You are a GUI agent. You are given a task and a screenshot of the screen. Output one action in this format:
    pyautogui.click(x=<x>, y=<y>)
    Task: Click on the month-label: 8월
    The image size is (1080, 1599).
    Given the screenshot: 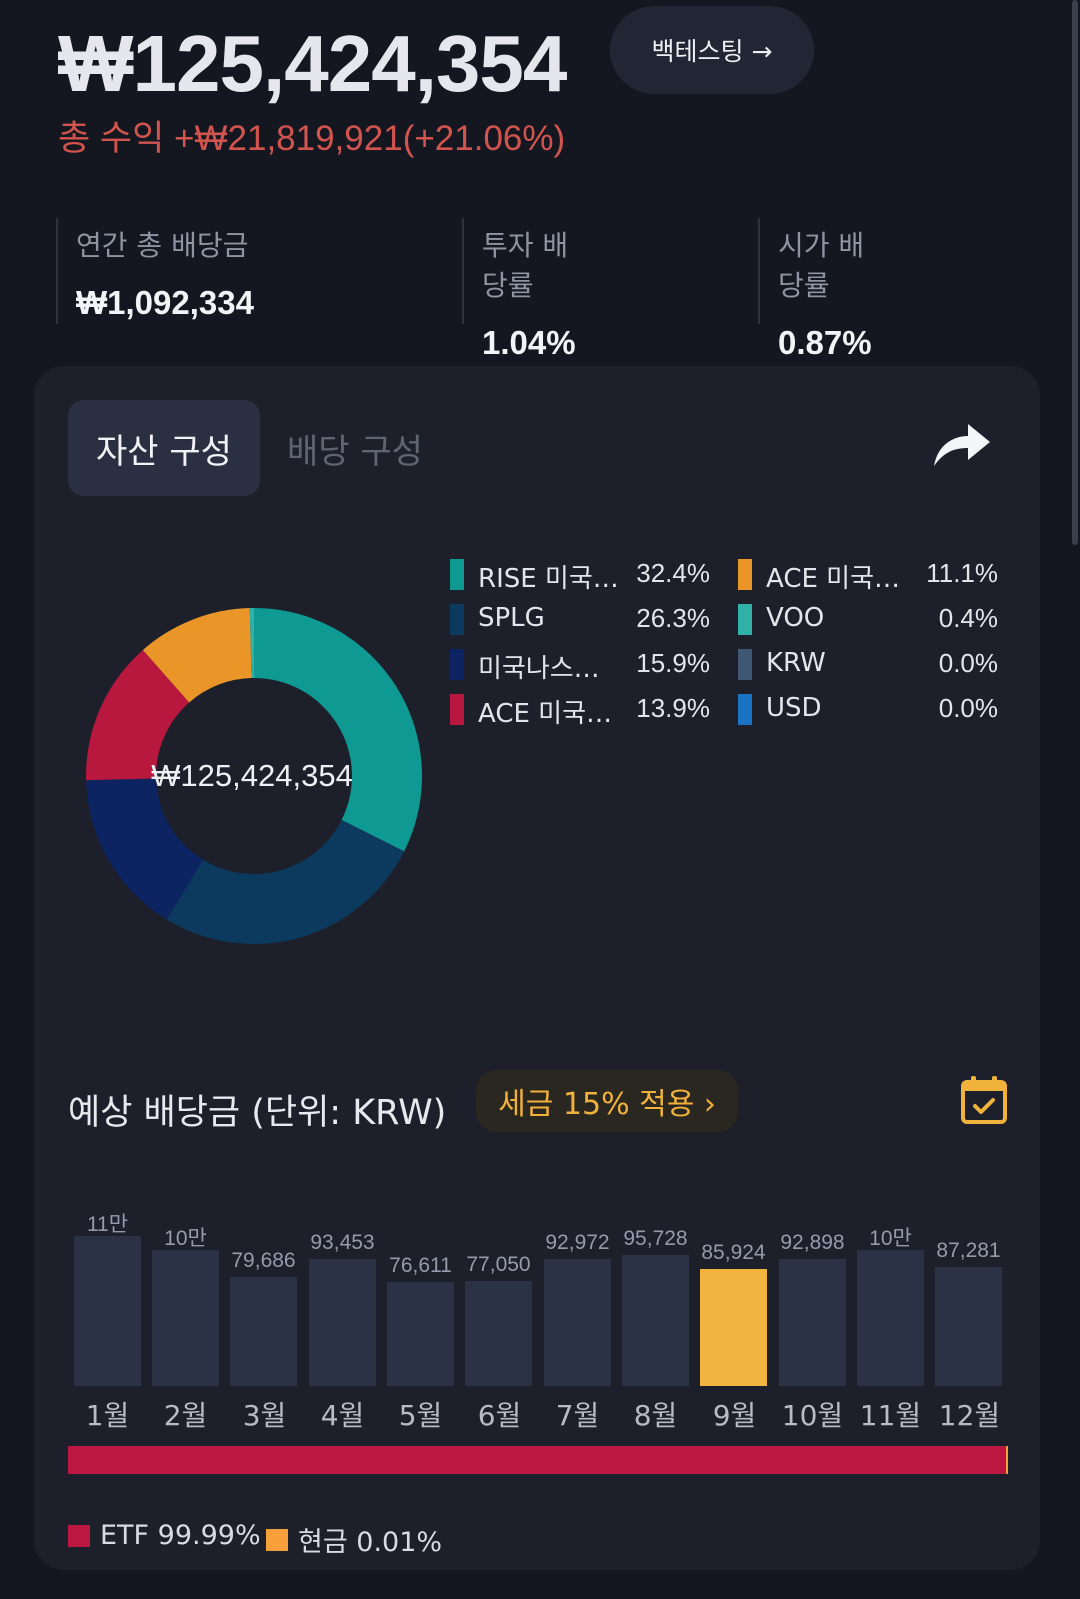 What is the action you would take?
    pyautogui.click(x=655, y=1415)
    